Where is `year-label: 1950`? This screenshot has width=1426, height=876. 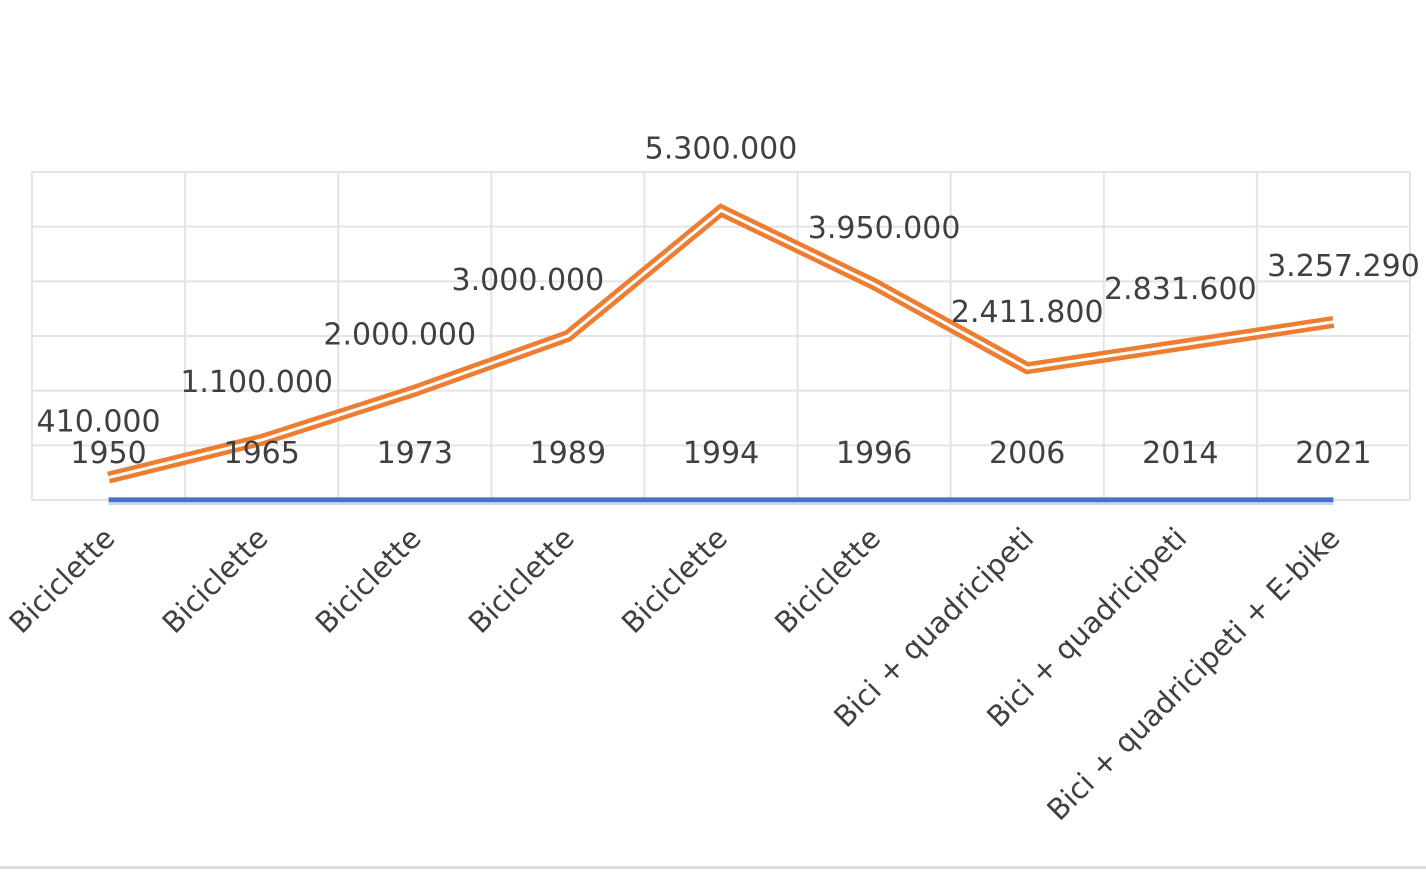
year-label: 1950 is located at coordinates (108, 453).